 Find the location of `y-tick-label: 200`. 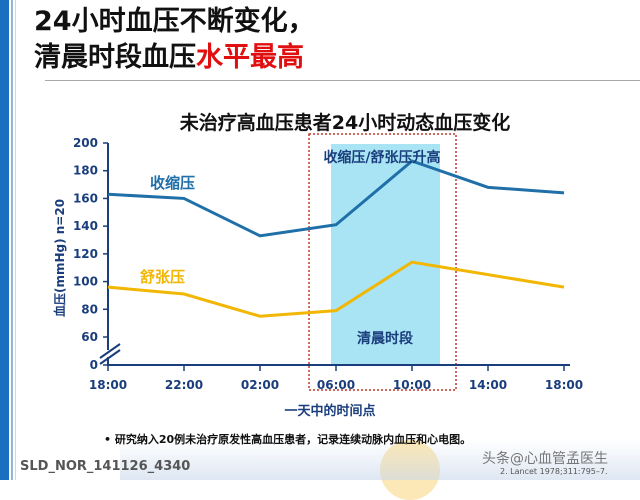

y-tick-label: 200 is located at coordinates (85, 143).